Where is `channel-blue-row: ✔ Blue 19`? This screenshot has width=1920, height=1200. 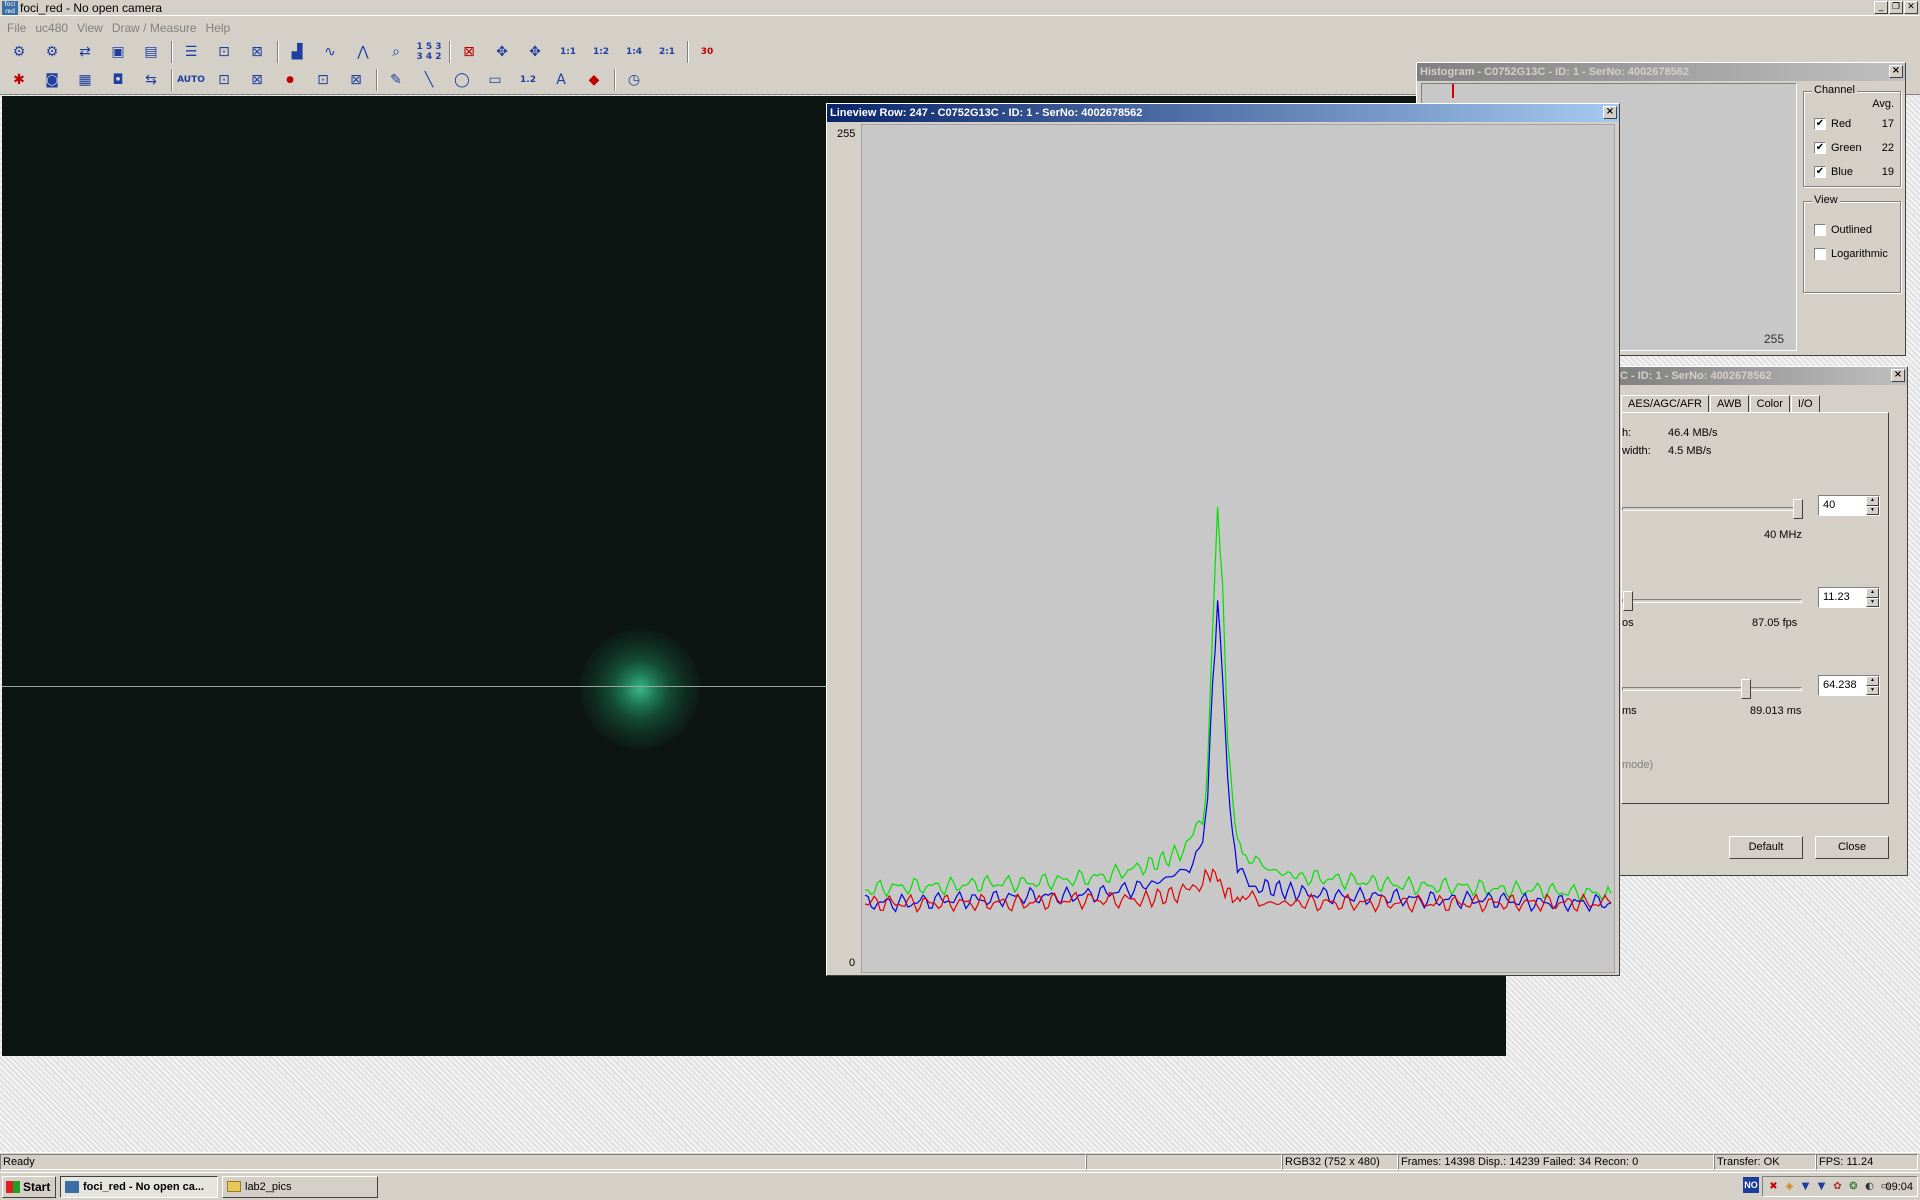
channel-blue-row: ✔ Blue 19 is located at coordinates (1854, 172).